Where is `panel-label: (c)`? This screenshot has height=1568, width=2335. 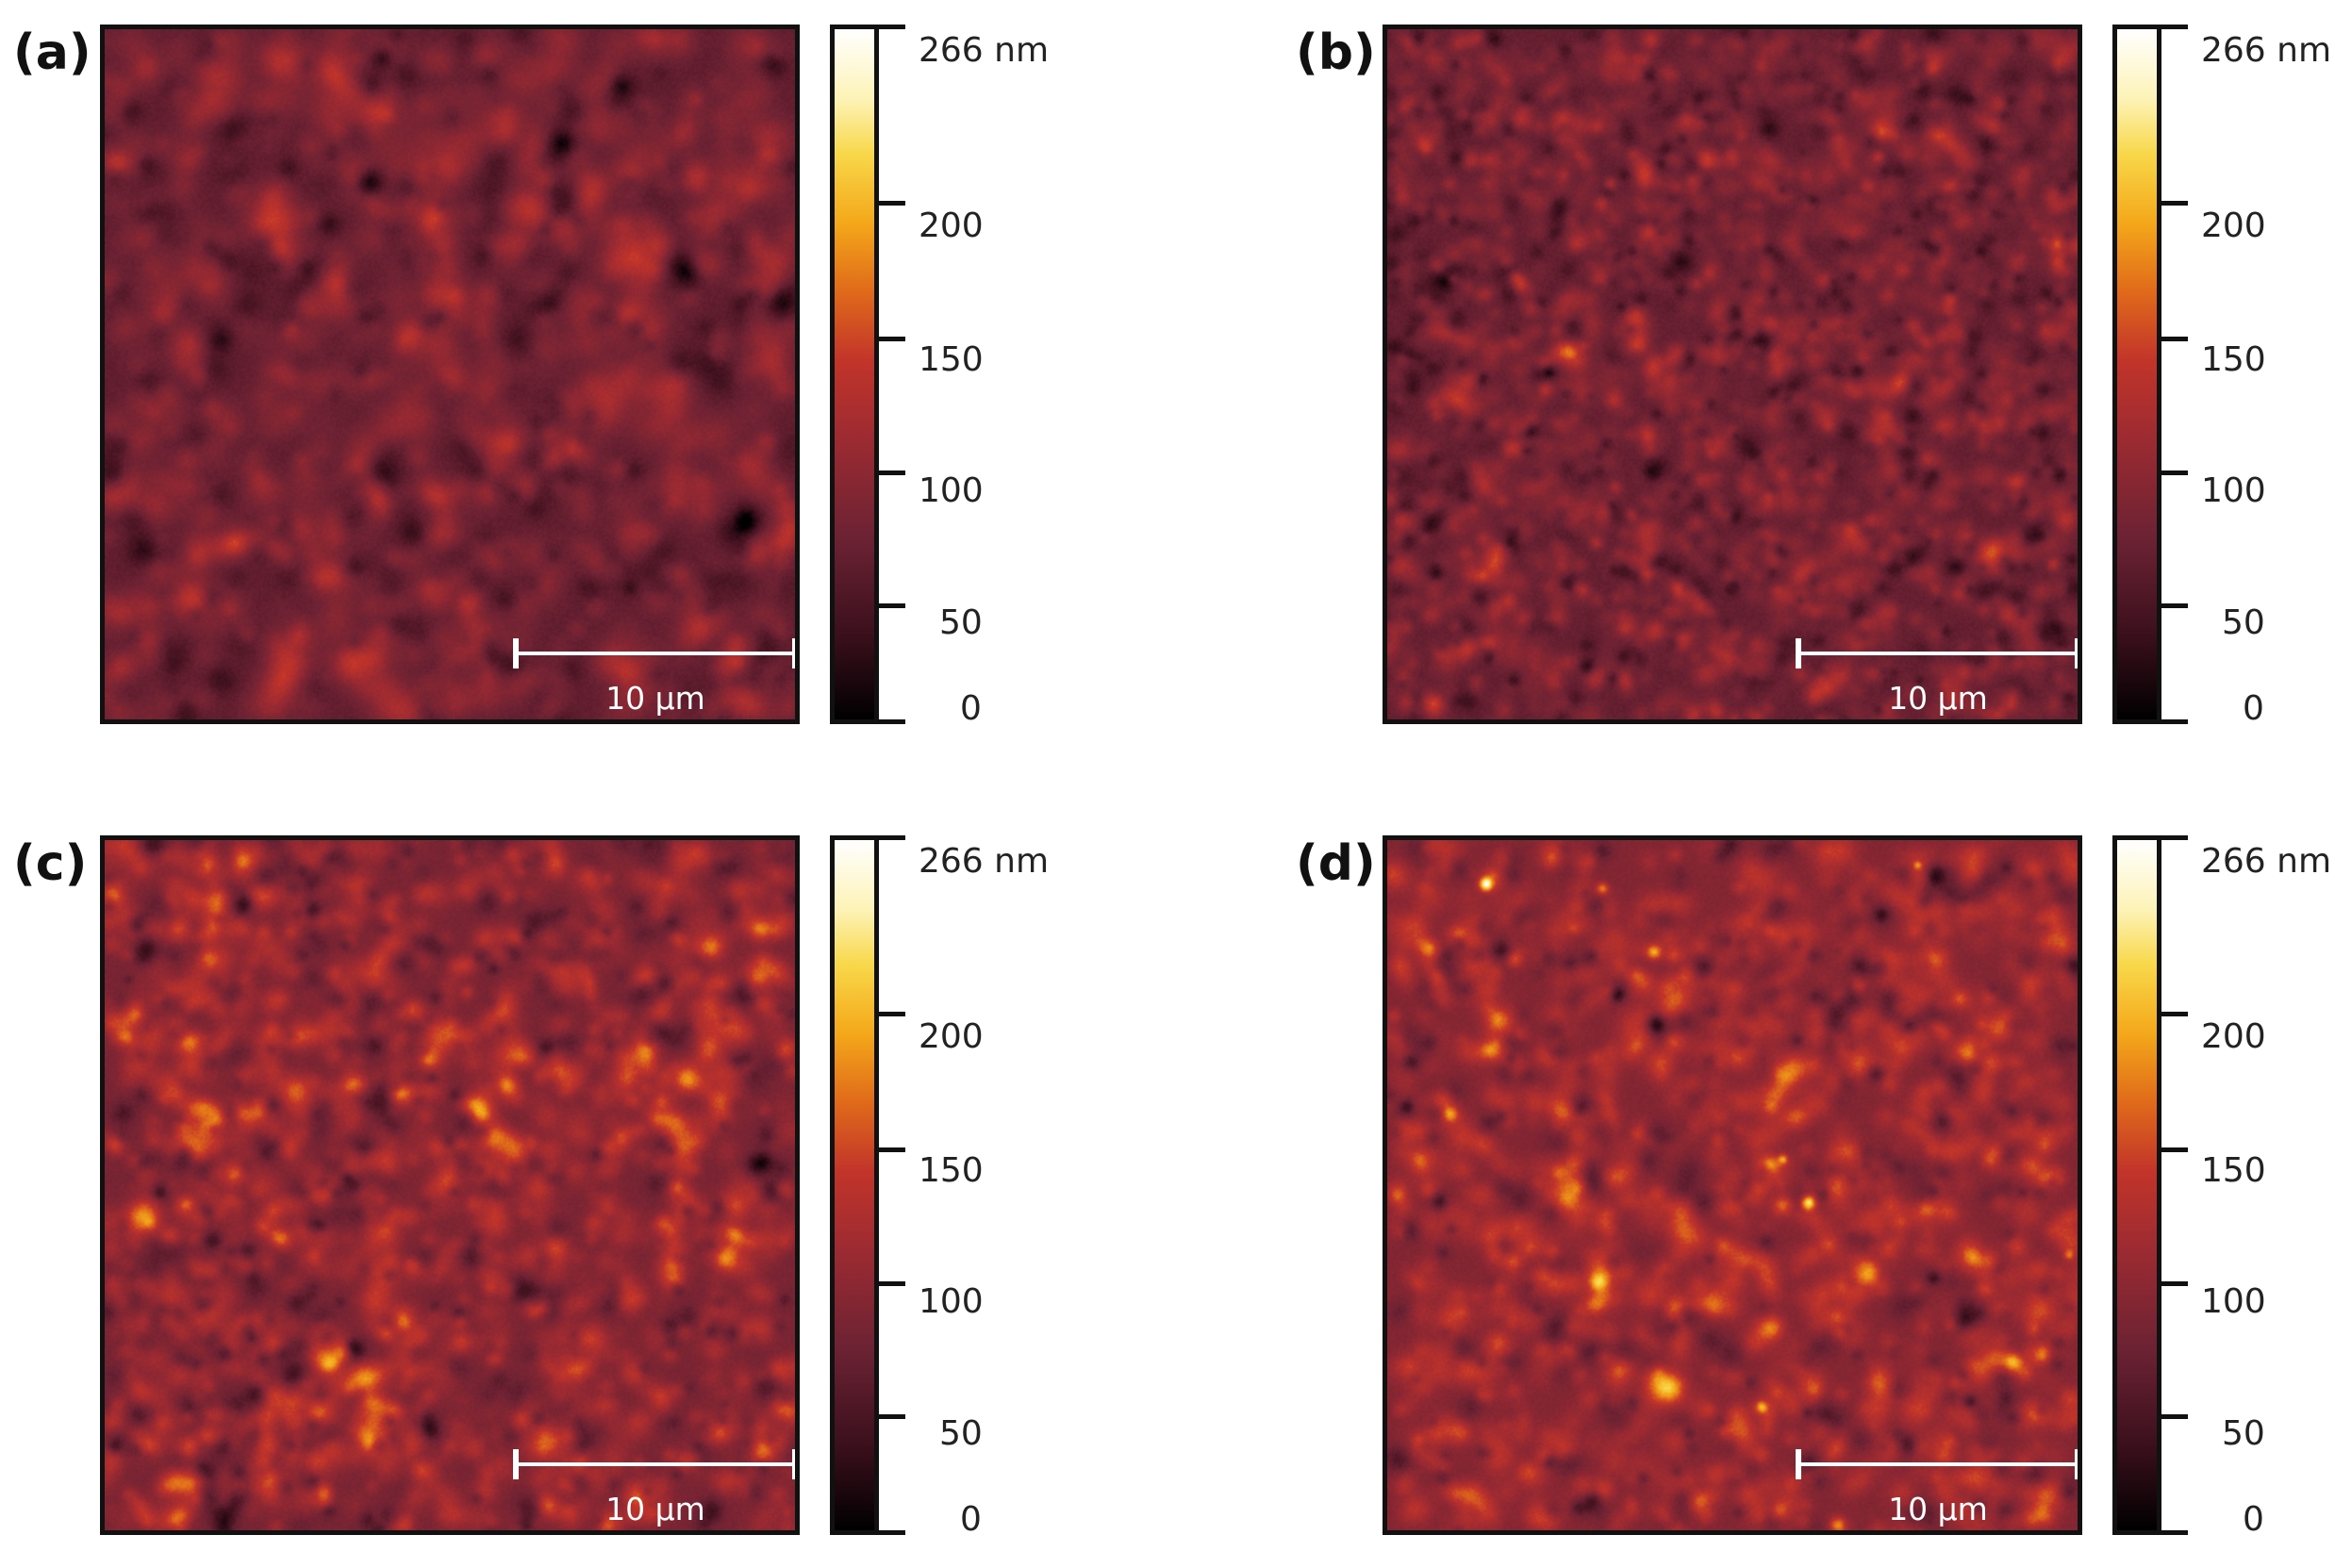 panel-label: (c) is located at coordinates (50, 863).